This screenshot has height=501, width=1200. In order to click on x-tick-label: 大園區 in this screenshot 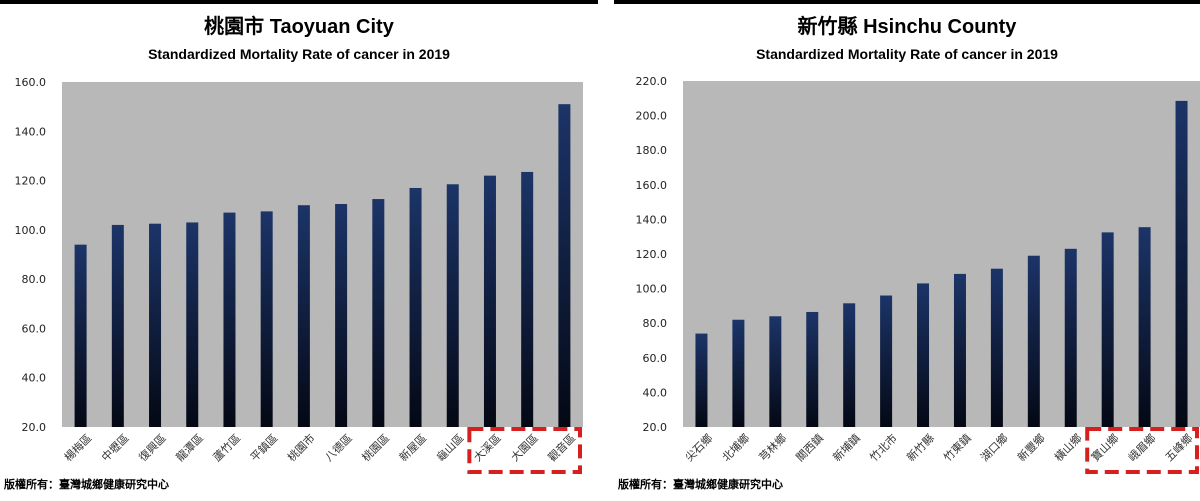, I will do `click(524, 447)`.